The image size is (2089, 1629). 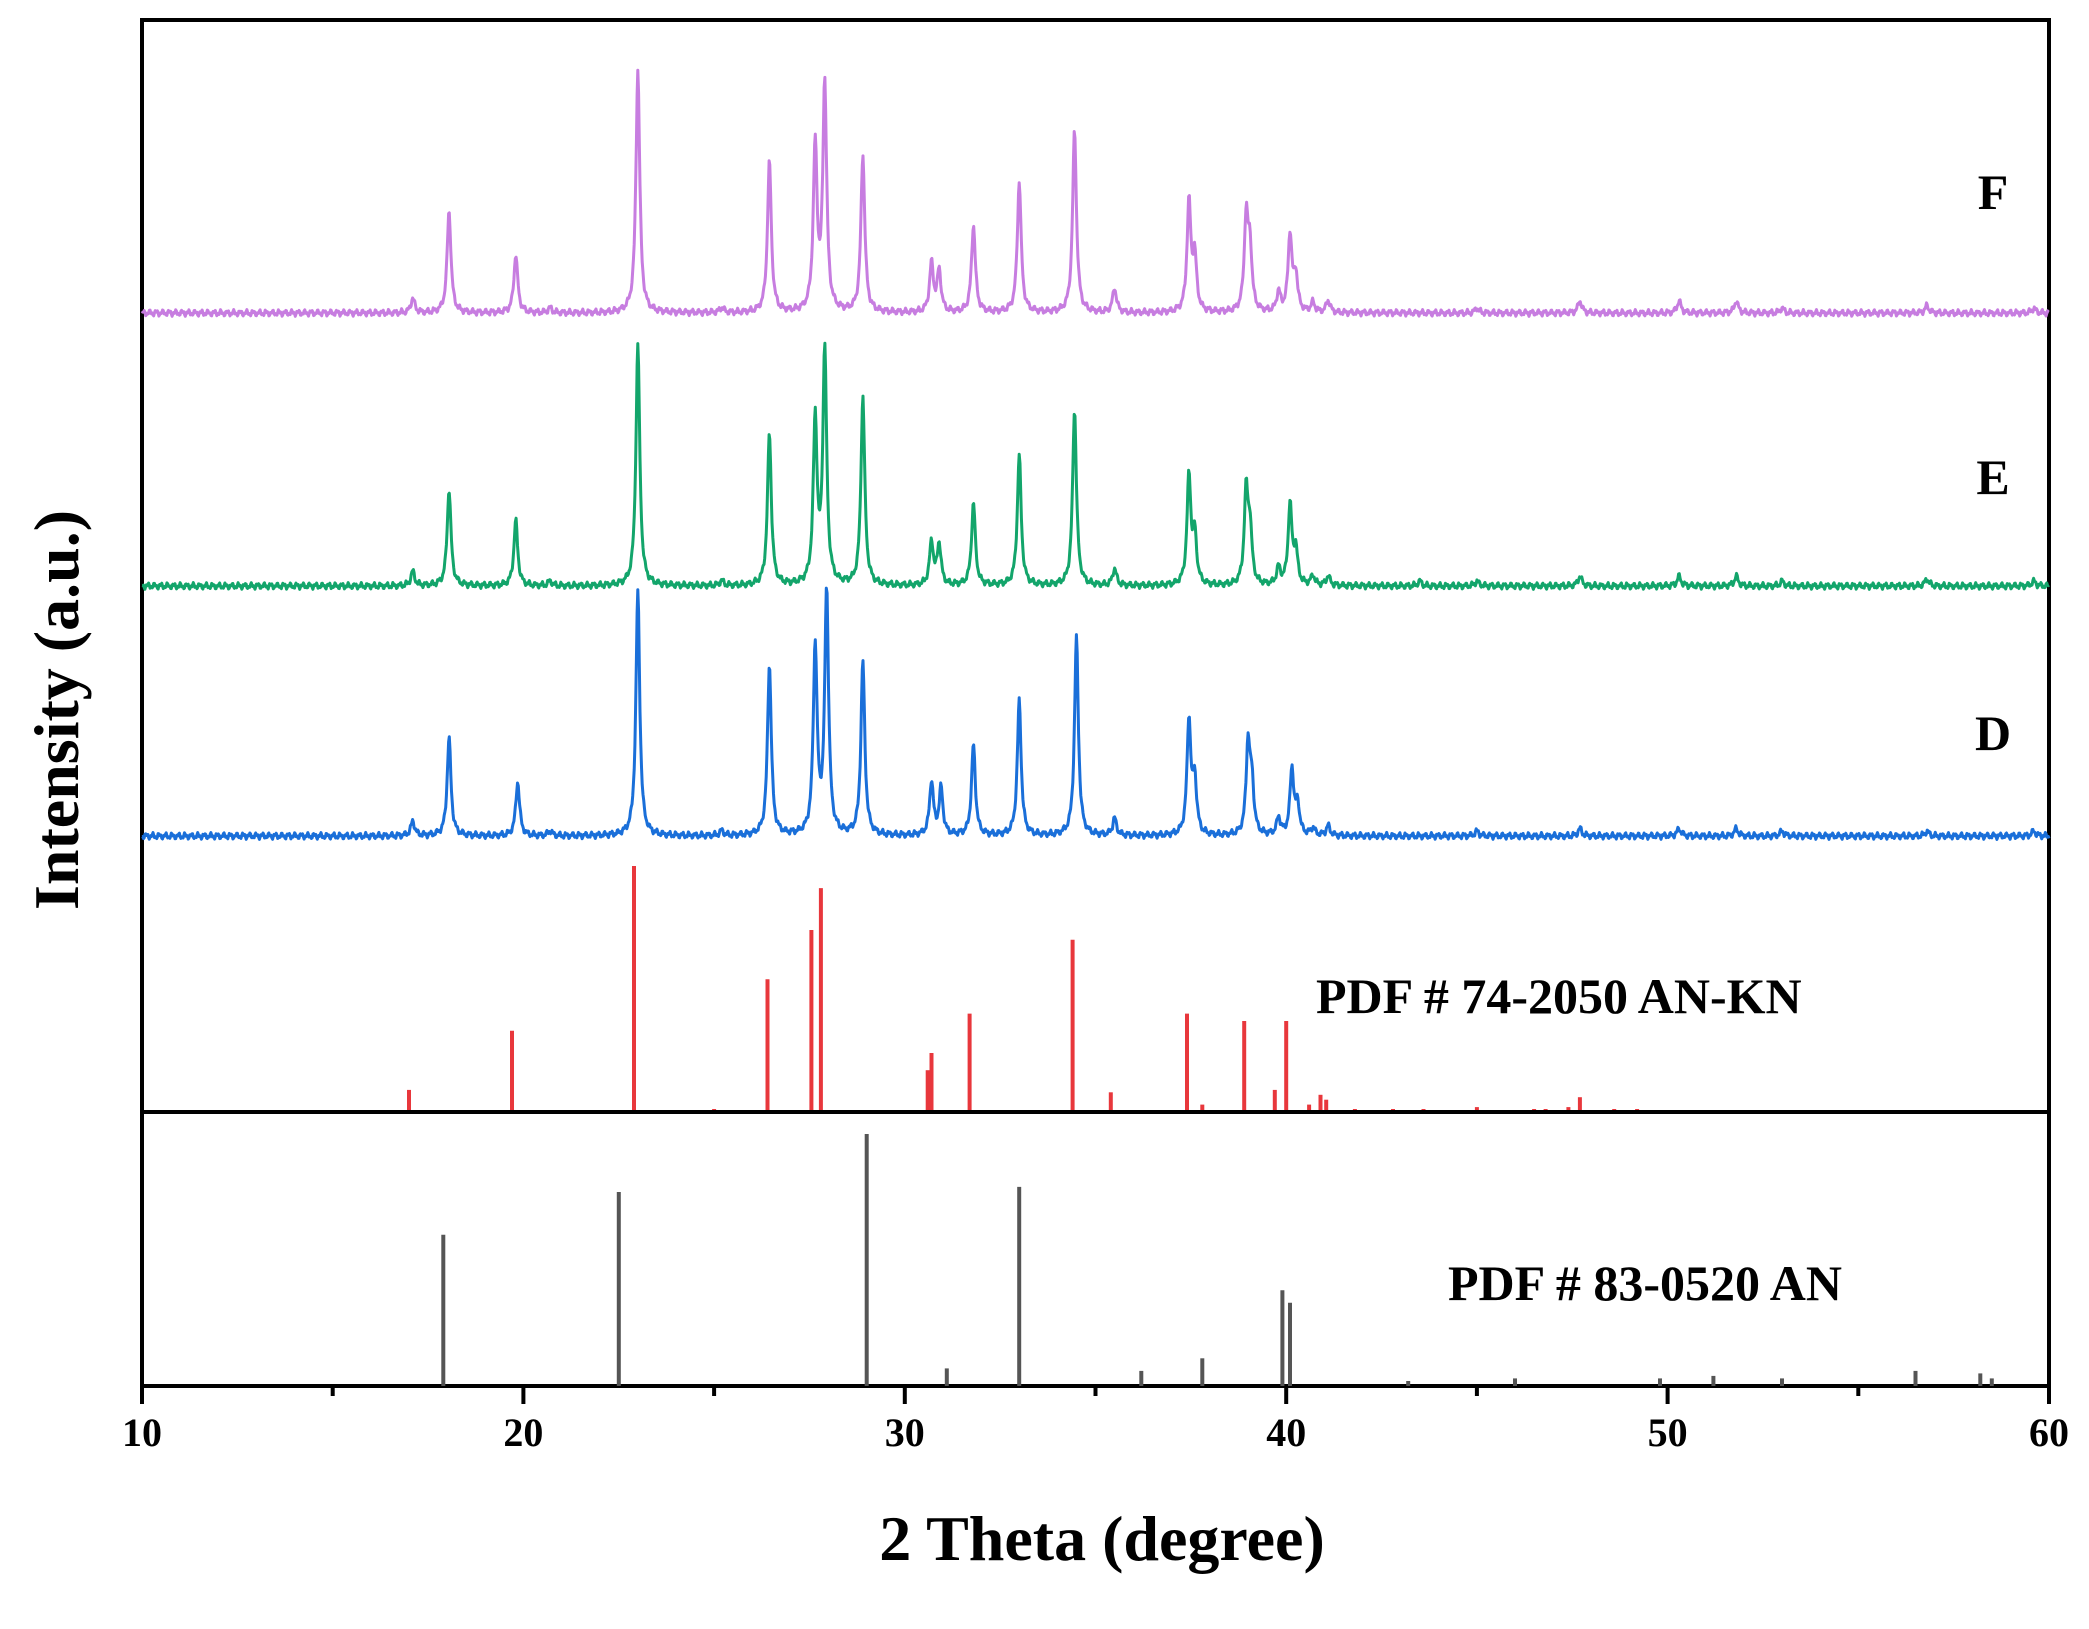 What do you see at coordinates (142, 1432) in the screenshot?
I see `x-tick-label-10: 10` at bounding box center [142, 1432].